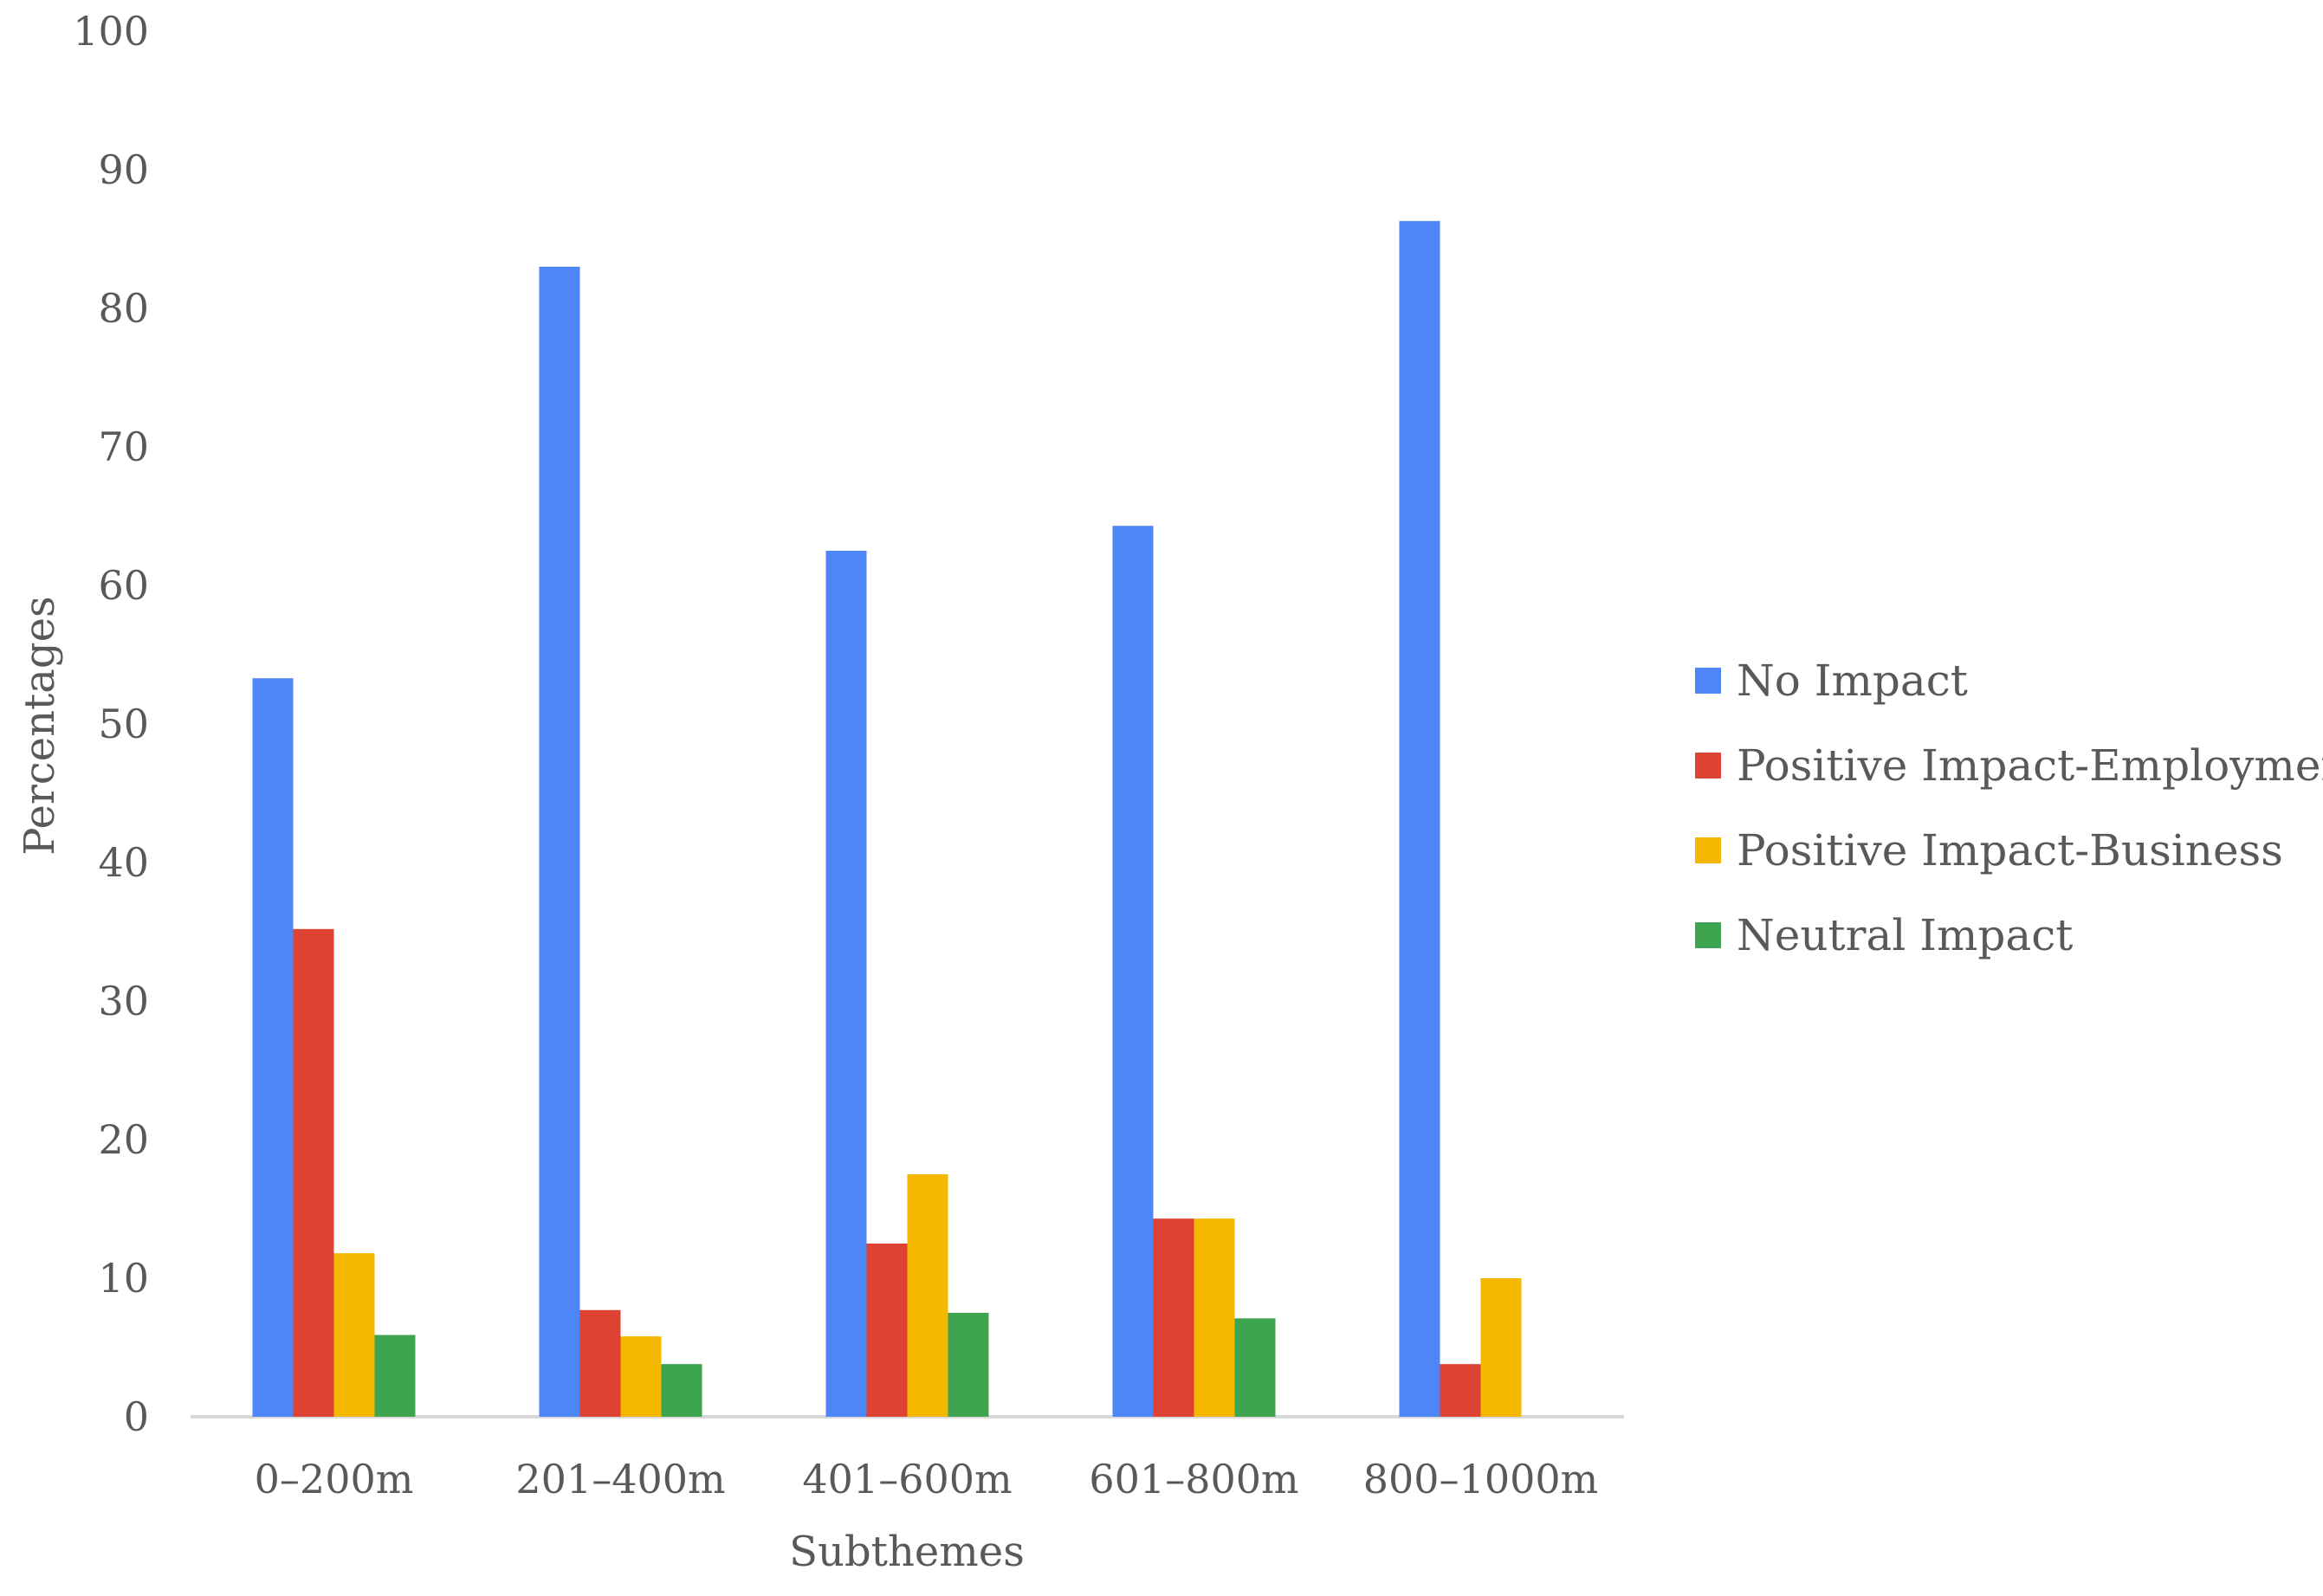 This screenshot has width=2323, height=1596. Describe the element at coordinates (620, 1479) in the screenshot. I see `x-tick-label: 201–400m` at that location.